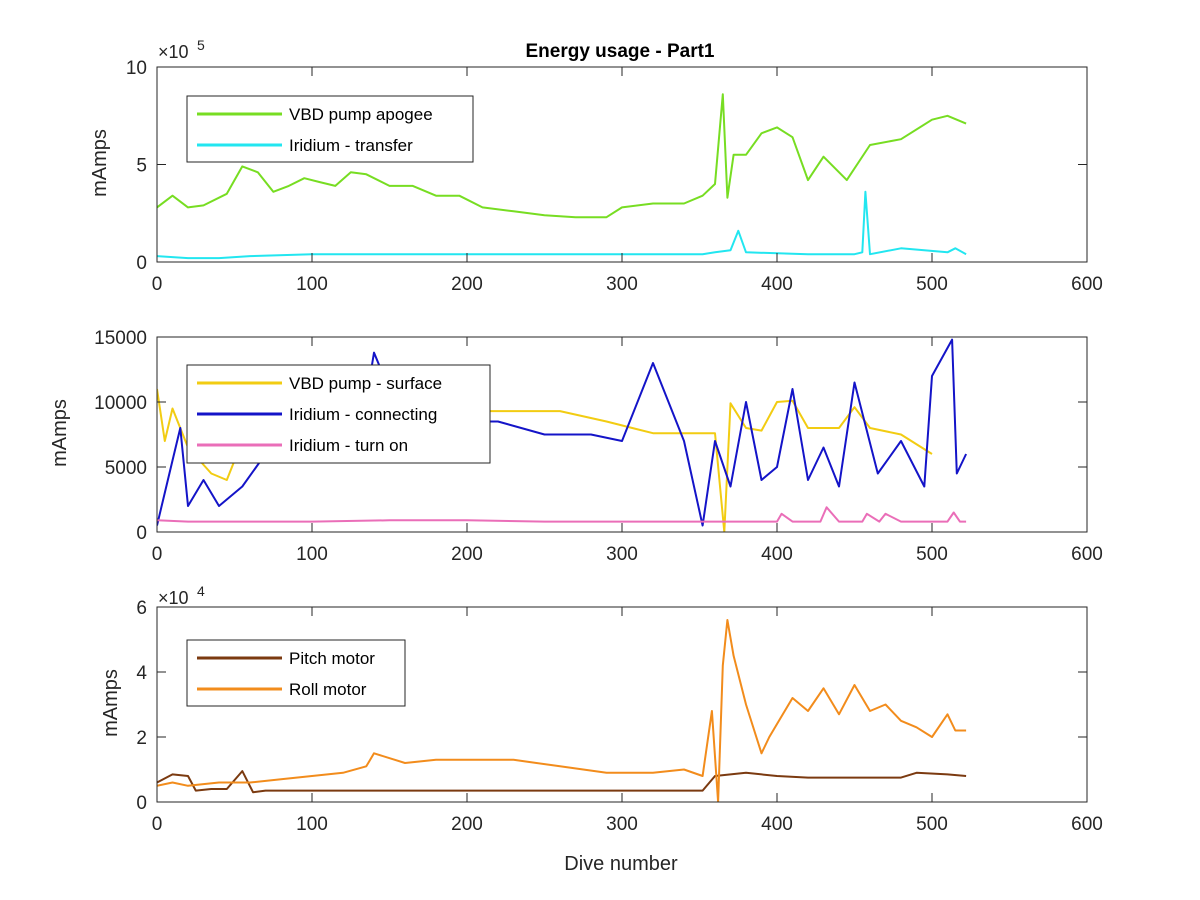 This screenshot has height=900, width=1200. I want to click on y-tick-label: 5, so click(141, 166).